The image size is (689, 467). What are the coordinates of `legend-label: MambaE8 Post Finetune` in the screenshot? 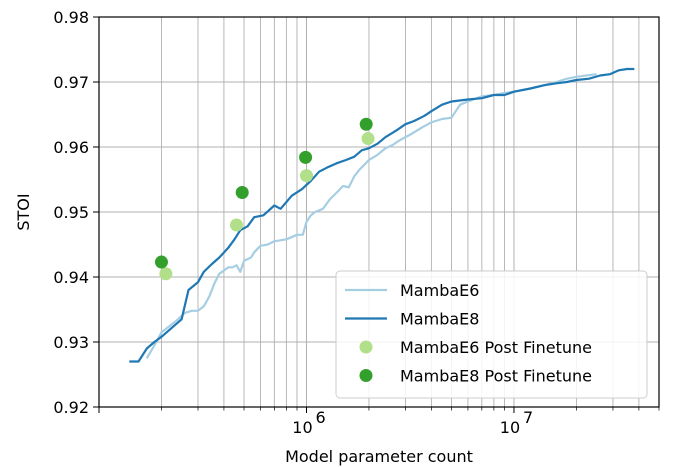 It's located at (496, 376).